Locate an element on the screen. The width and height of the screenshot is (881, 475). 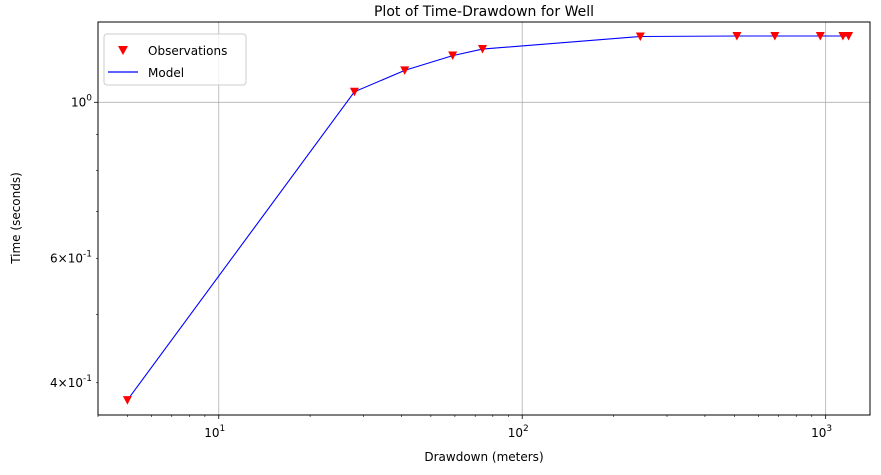
legend-model-label: Model is located at coordinates (166, 73).